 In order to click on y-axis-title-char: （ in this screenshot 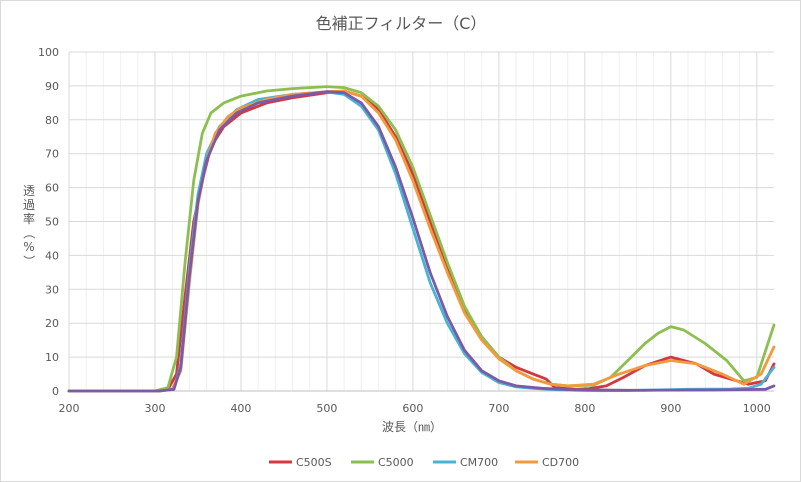, I will do `click(29, 233)`.